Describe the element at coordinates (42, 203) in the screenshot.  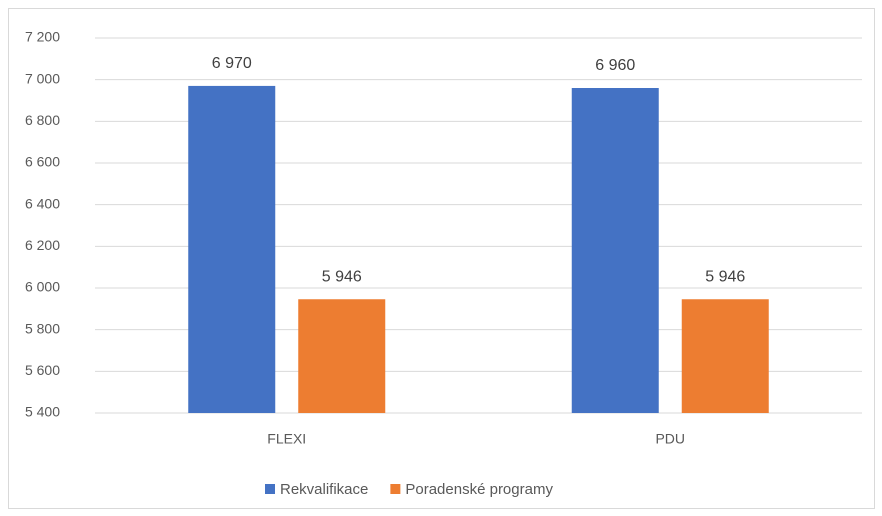
I see `y-tick-label: 6 400` at that location.